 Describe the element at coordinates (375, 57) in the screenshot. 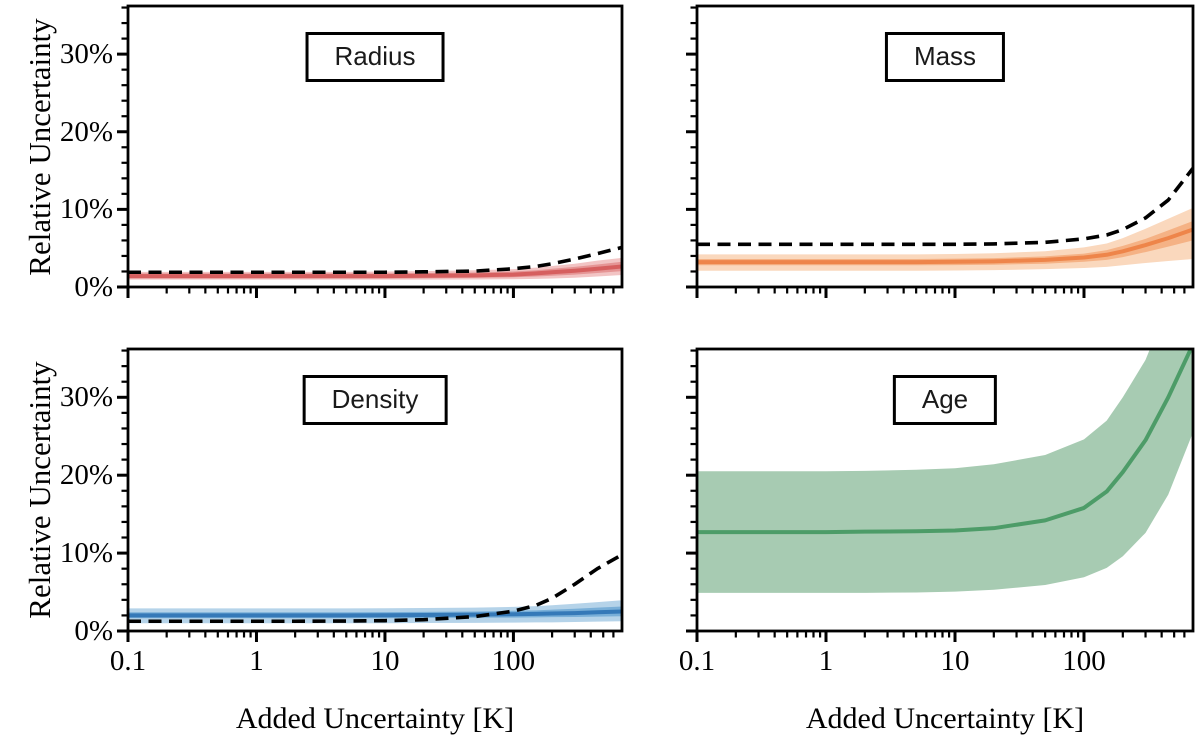

I see `panel-title-radius: Radius` at that location.